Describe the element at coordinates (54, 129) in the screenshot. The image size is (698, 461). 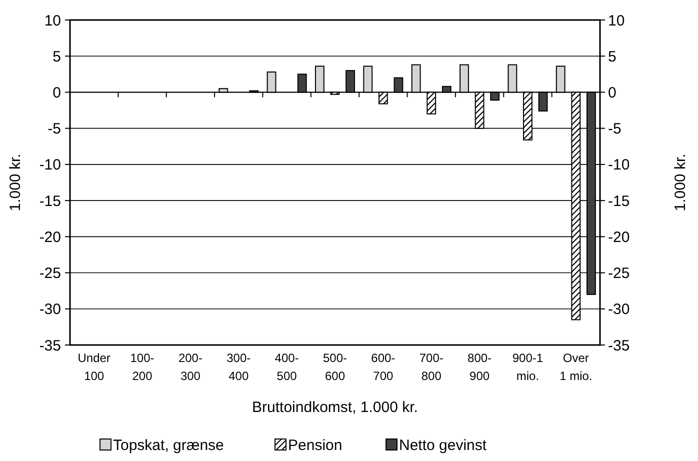
I see `y-tick-label: -5` at that location.